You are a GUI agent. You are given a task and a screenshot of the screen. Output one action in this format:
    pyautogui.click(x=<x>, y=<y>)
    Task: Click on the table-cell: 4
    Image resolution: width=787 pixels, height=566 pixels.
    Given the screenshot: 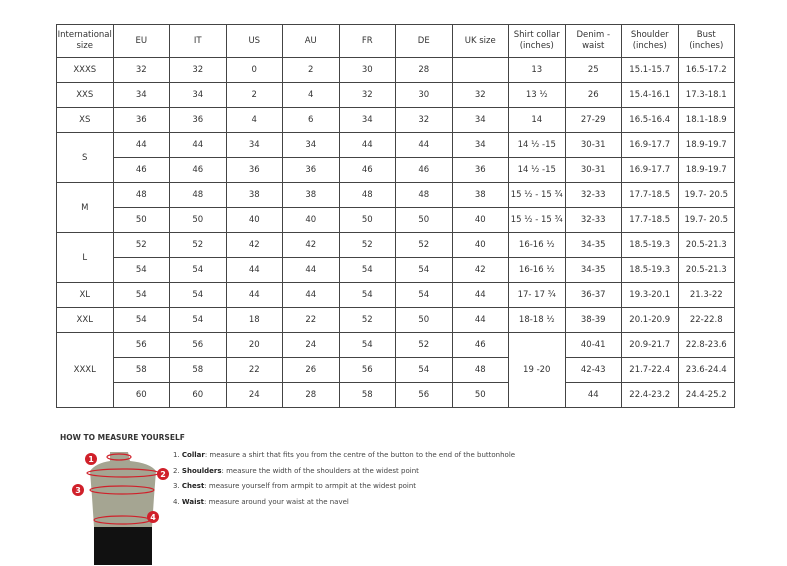 What is the action you would take?
    pyautogui.click(x=254, y=120)
    